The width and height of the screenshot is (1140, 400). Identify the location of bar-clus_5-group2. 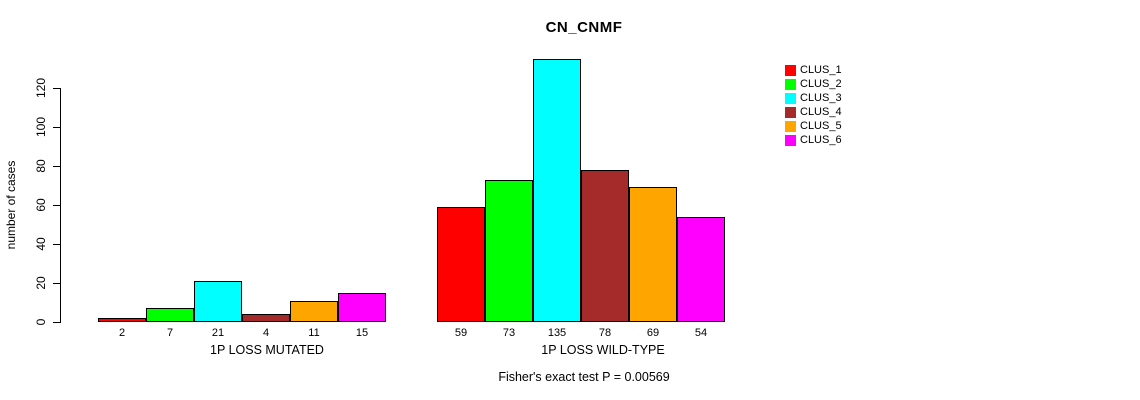
(653, 254).